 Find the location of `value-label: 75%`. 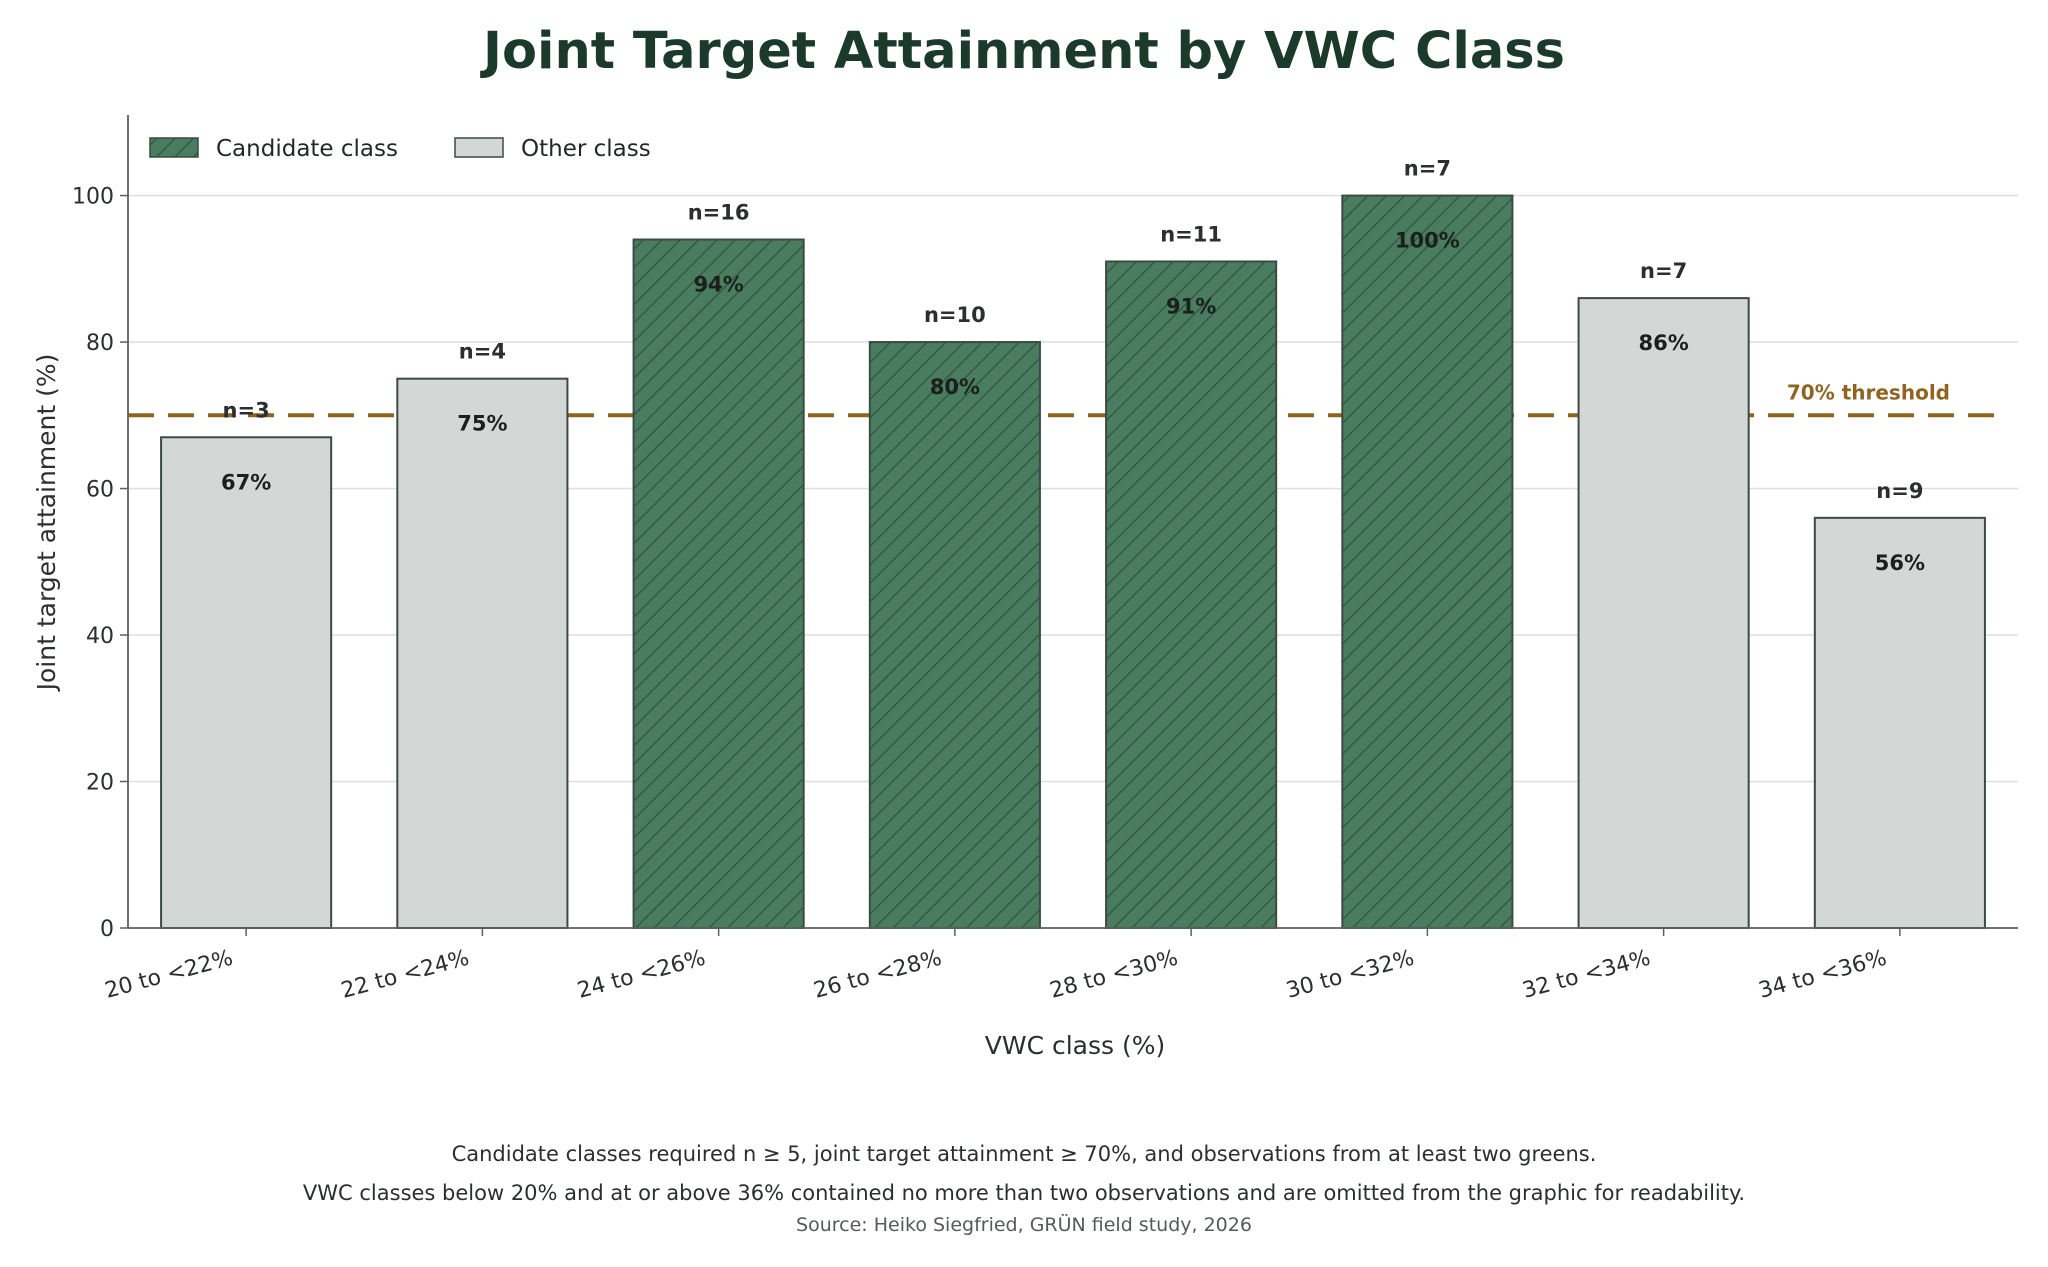

value-label: 75% is located at coordinates (482, 424).